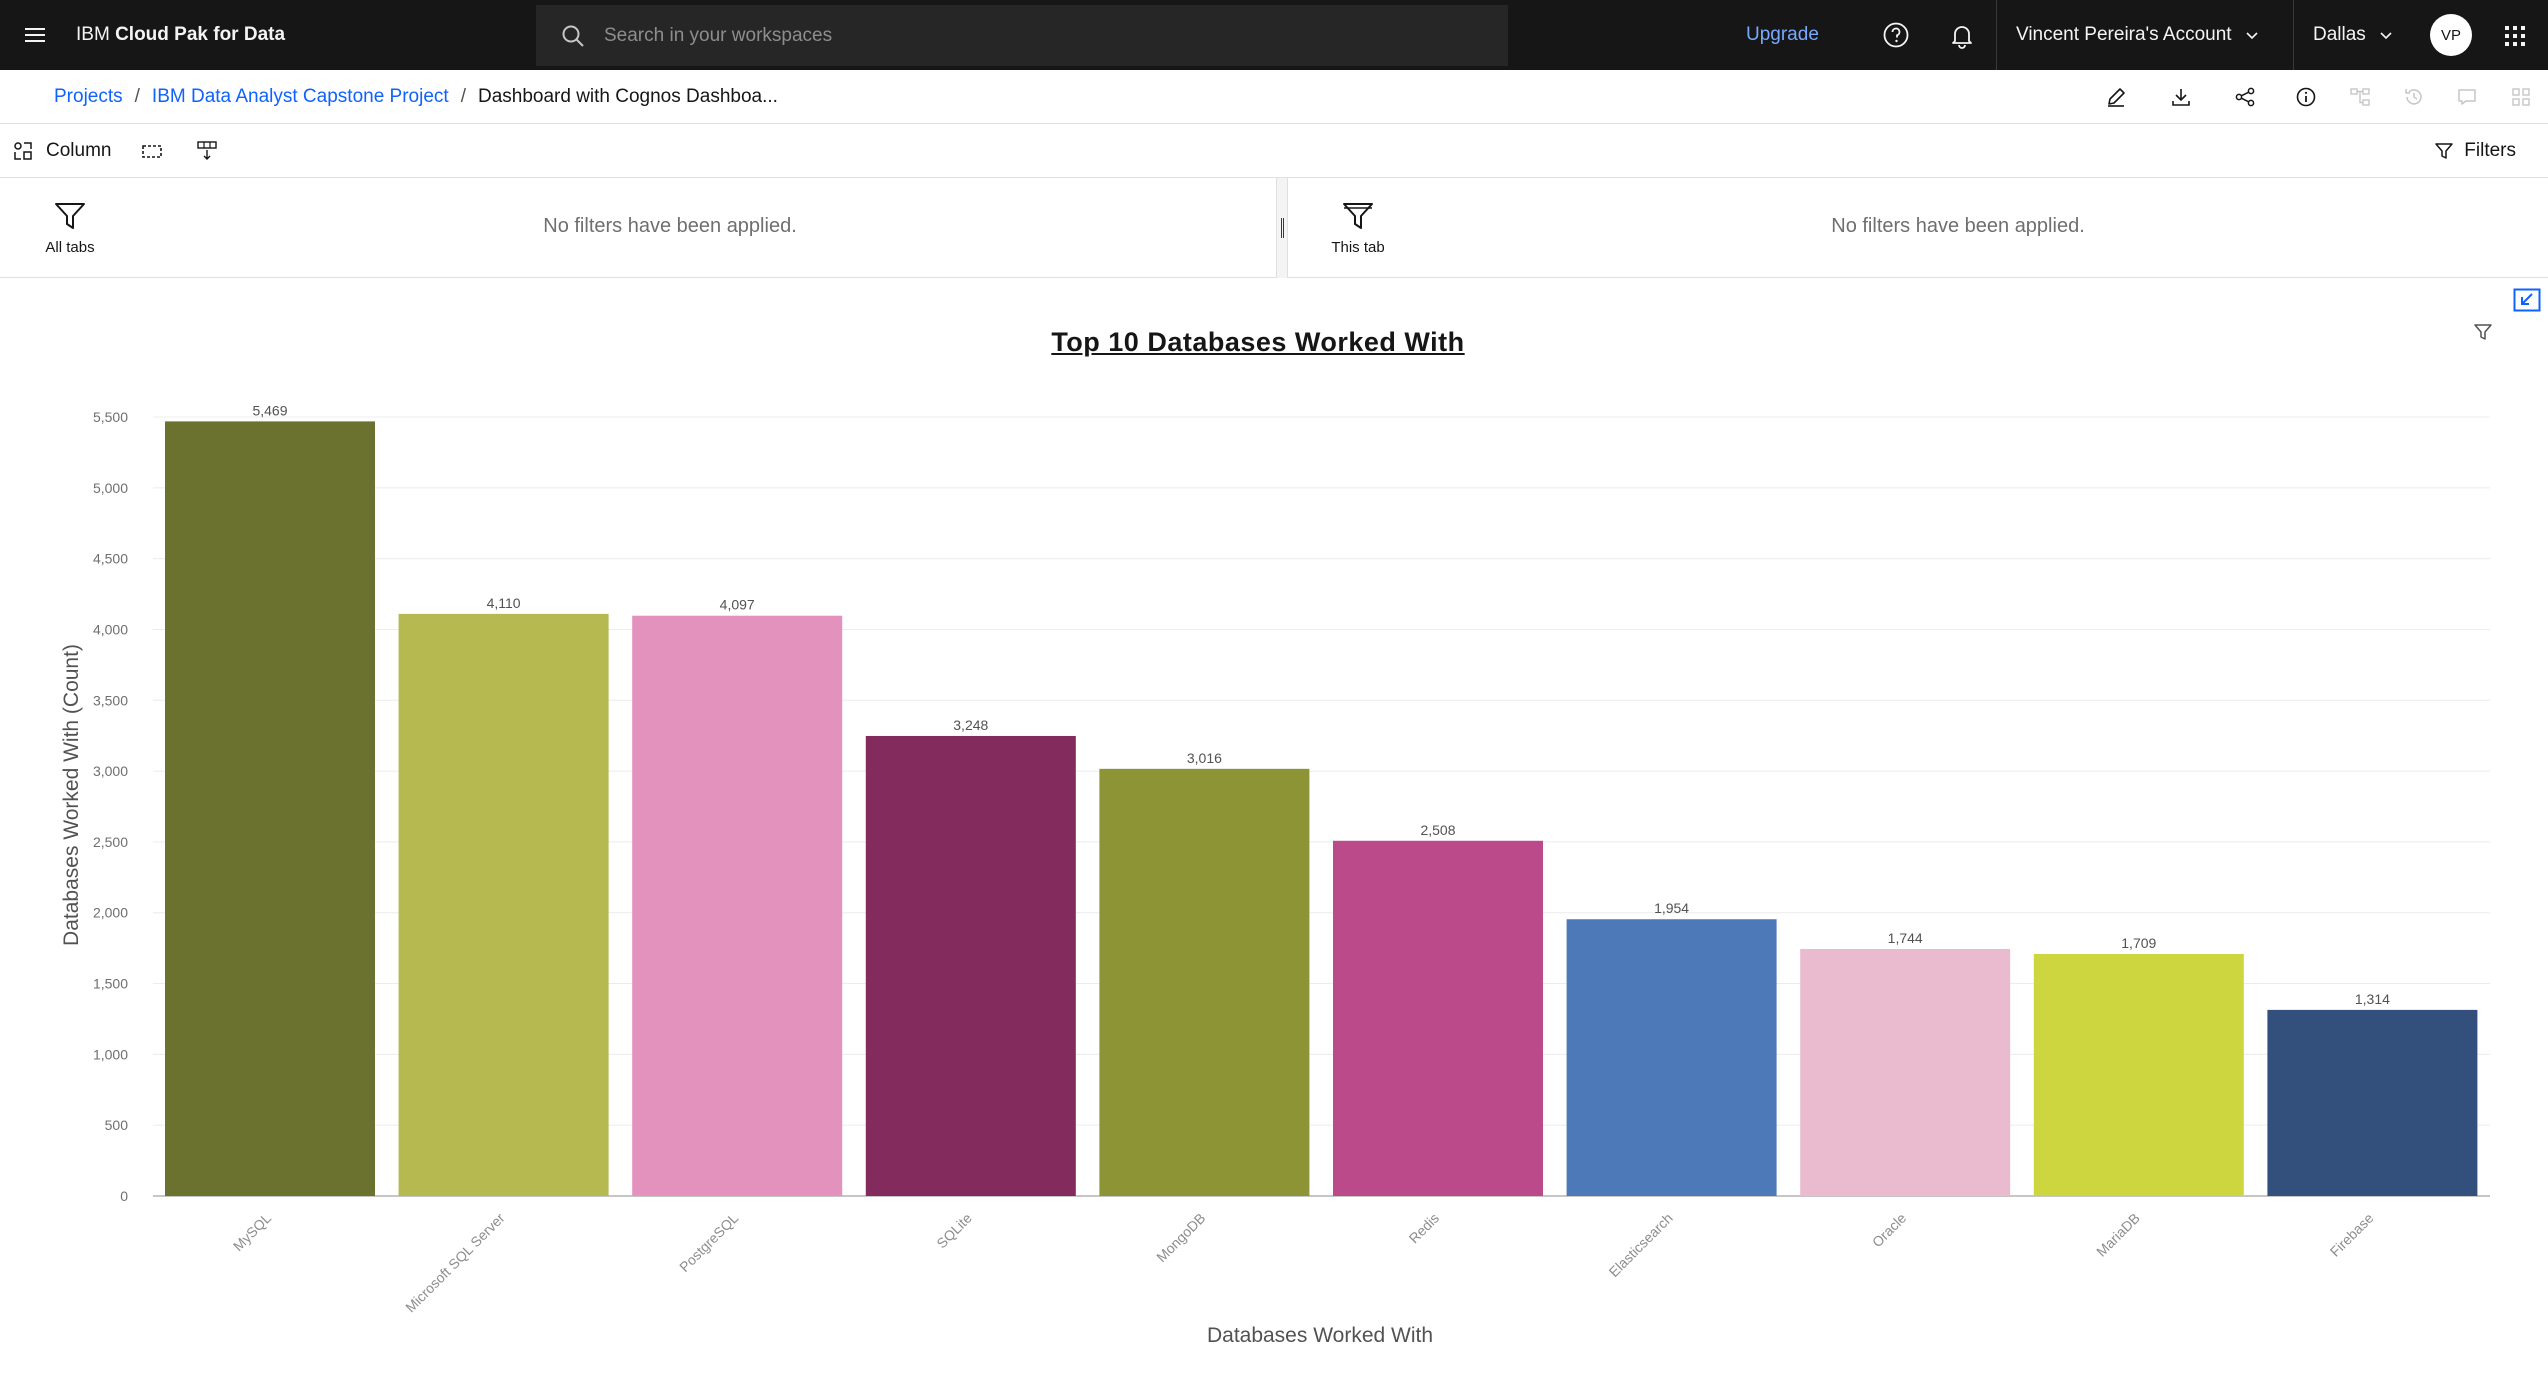  I want to click on filters-label: Filters, so click(2490, 150).